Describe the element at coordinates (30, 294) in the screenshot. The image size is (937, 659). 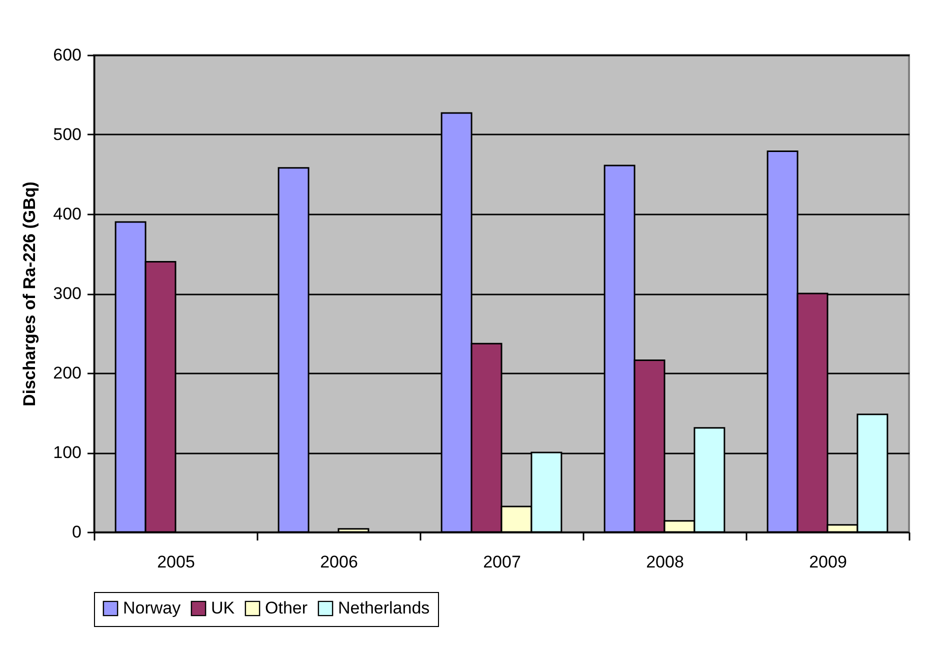
I see `y-axis-title: Discharges of Ra-226 (GBq)` at that location.